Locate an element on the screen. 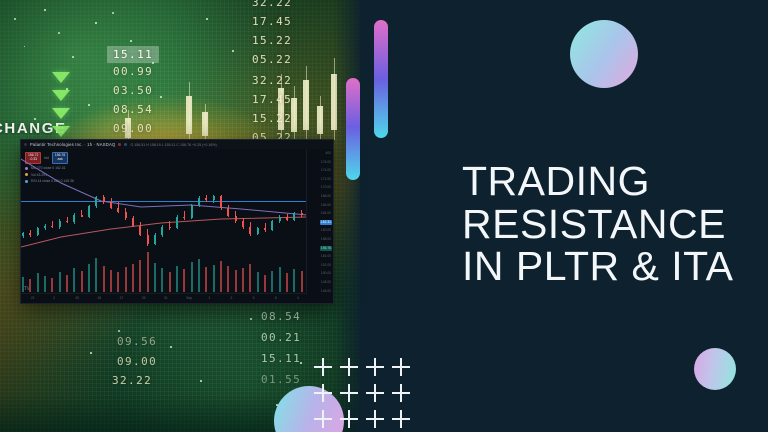 Image resolution: width=768 pixels, height=432 pixels. time-tick: Sep is located at coordinates (189, 297).